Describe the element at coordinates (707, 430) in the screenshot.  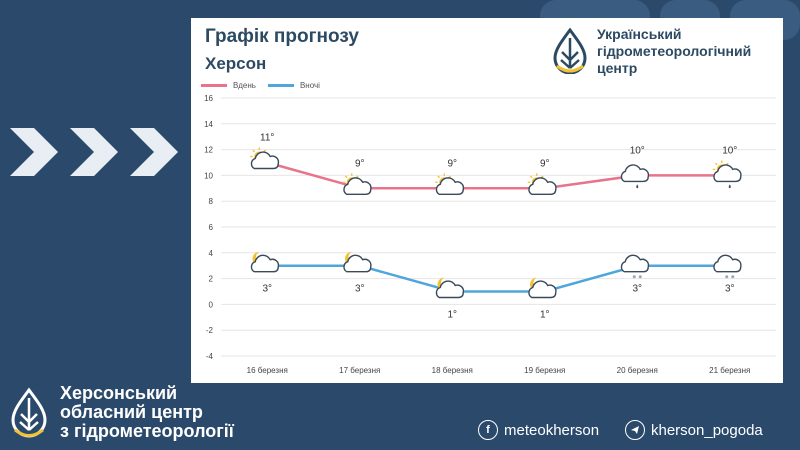
I see `telegram-handle: kherson_pogoda` at that location.